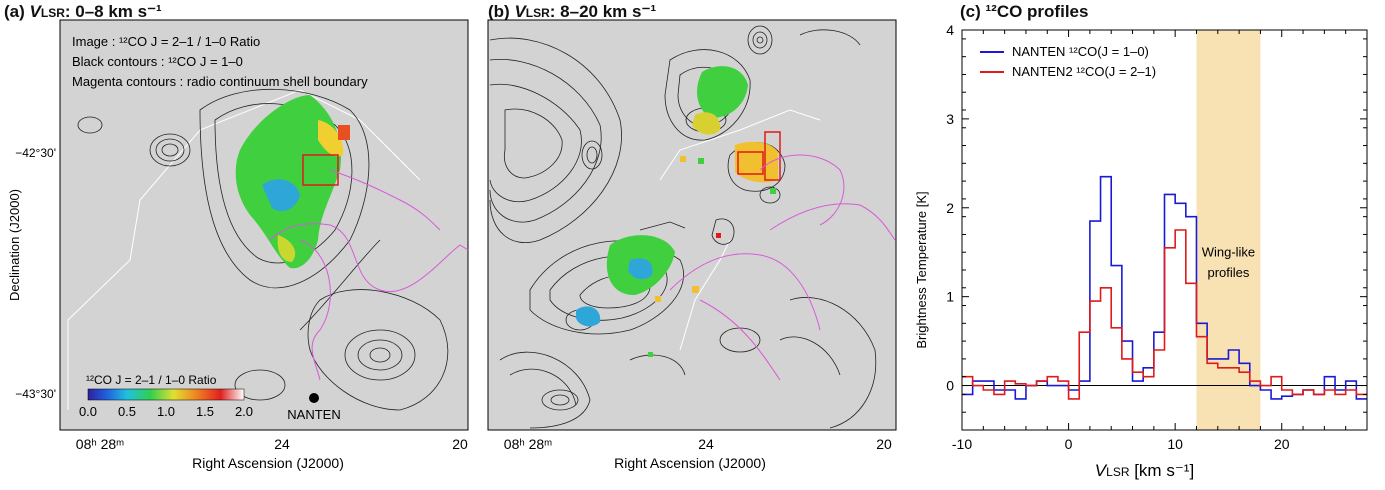  I want to click on panel-a-vel-range: : 0–8 km s⁻¹, so click(113, 11).